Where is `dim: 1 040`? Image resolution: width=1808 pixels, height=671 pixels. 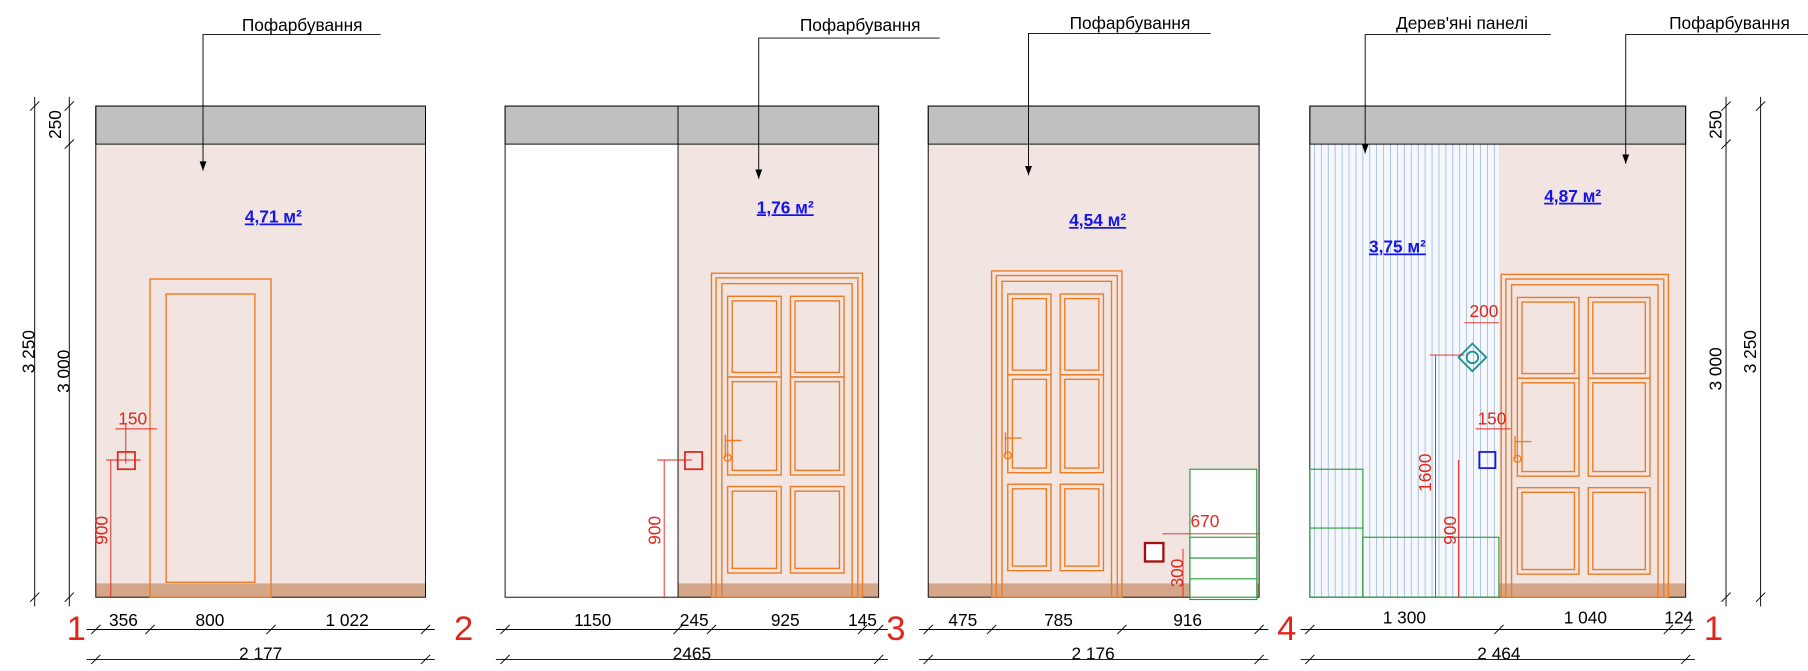
dim: 1 040 is located at coordinates (1585, 618).